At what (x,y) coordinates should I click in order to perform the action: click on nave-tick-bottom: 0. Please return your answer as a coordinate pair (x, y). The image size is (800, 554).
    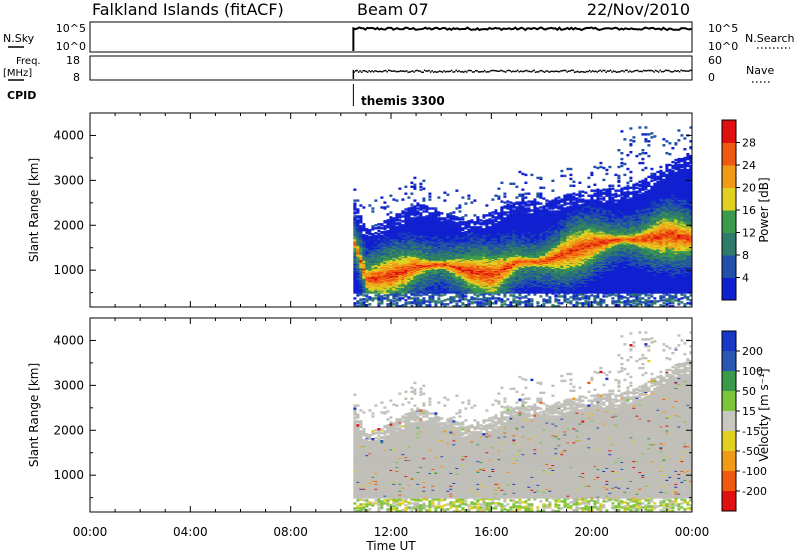
    Looking at the image, I should click on (711, 77).